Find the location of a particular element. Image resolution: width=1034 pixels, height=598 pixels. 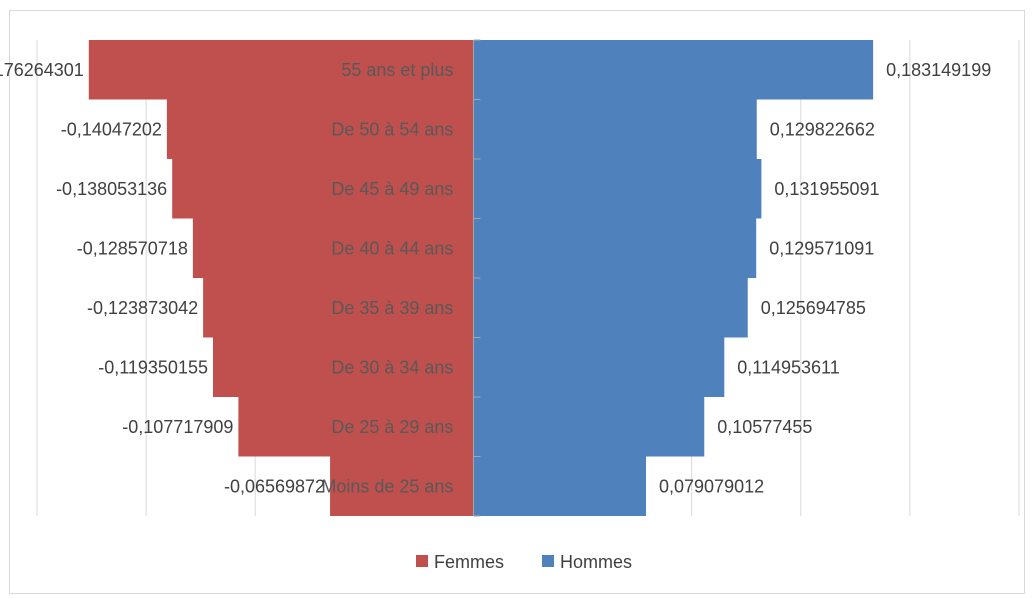

data-label: -0,138053136 is located at coordinates (111, 189).